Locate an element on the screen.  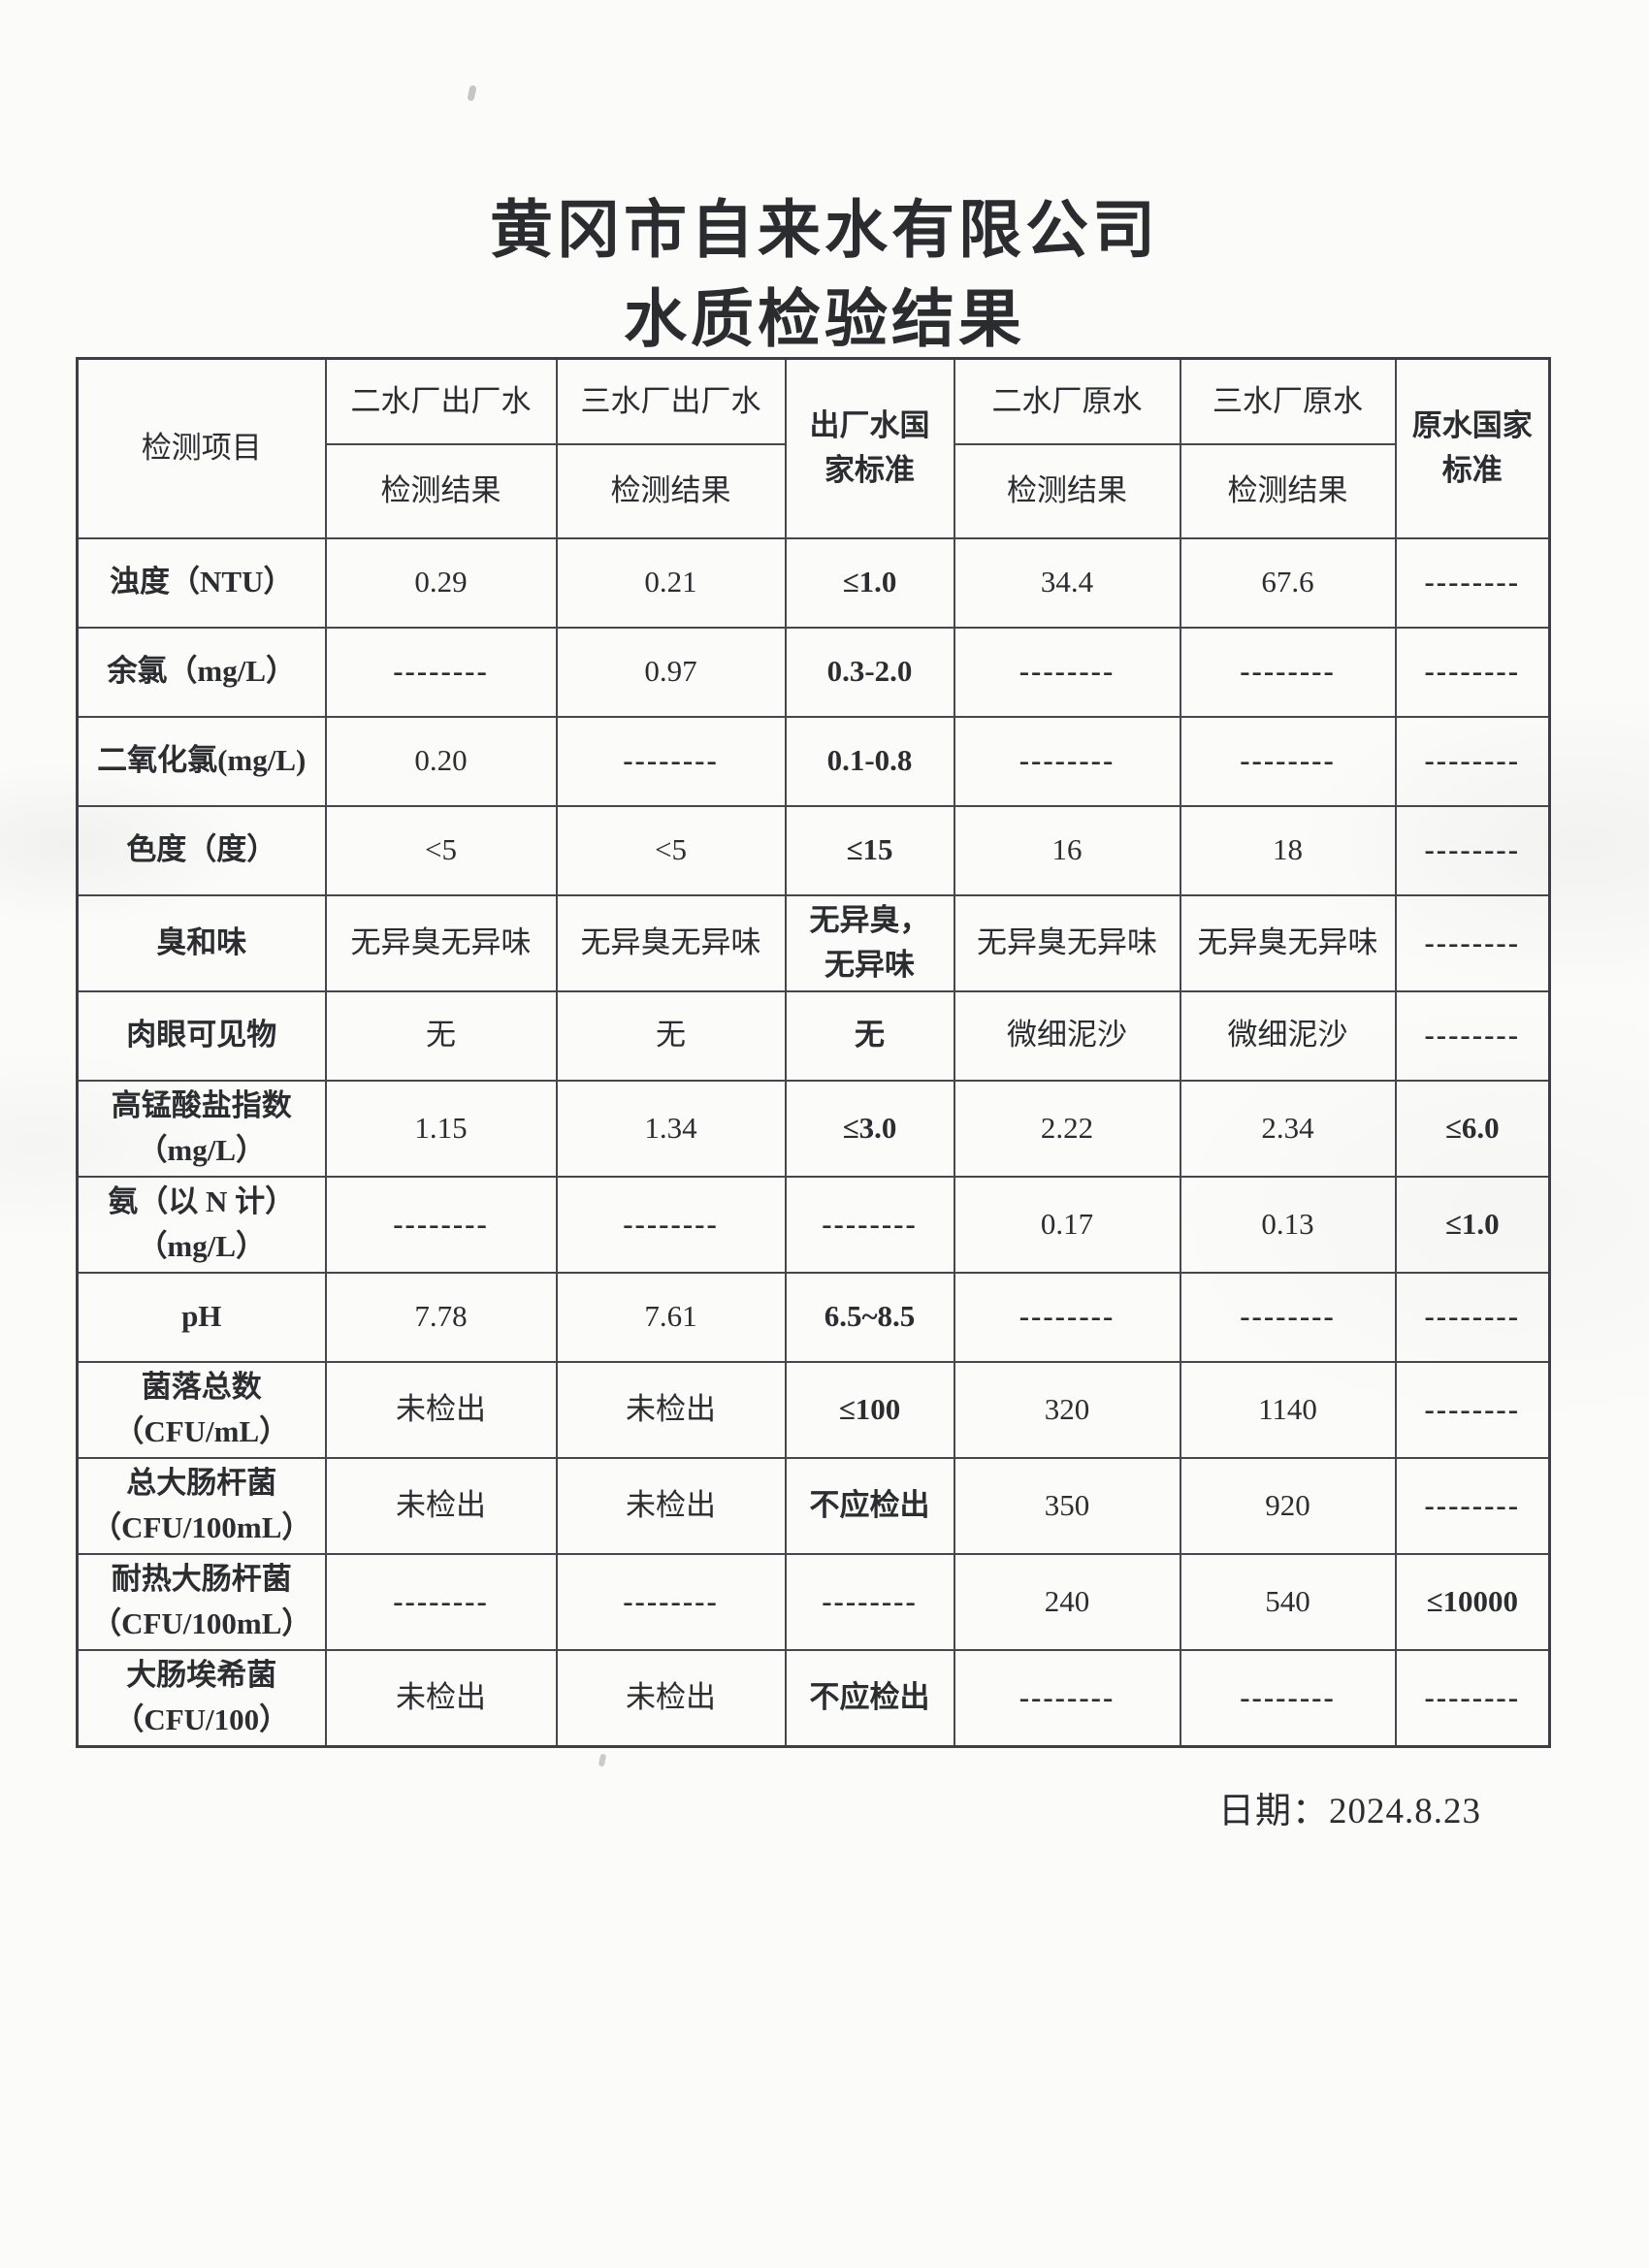
cell-standard: 无 is located at coordinates (869, 1035).